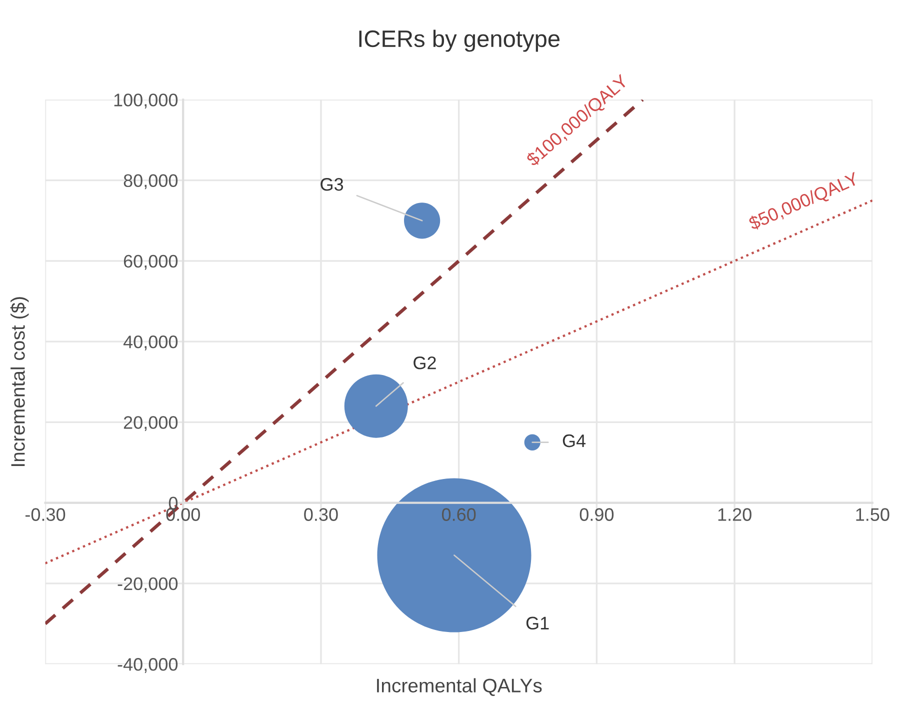  I want to click on y-axis-title: Incremental cost ($), so click(19, 381).